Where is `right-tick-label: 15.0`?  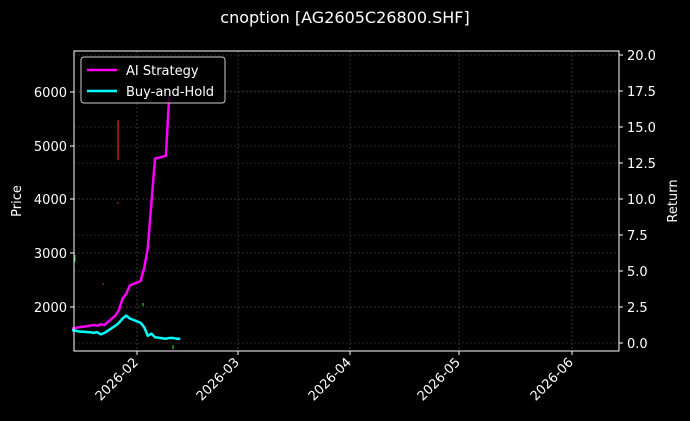
right-tick-label: 15.0 is located at coordinates (641, 128).